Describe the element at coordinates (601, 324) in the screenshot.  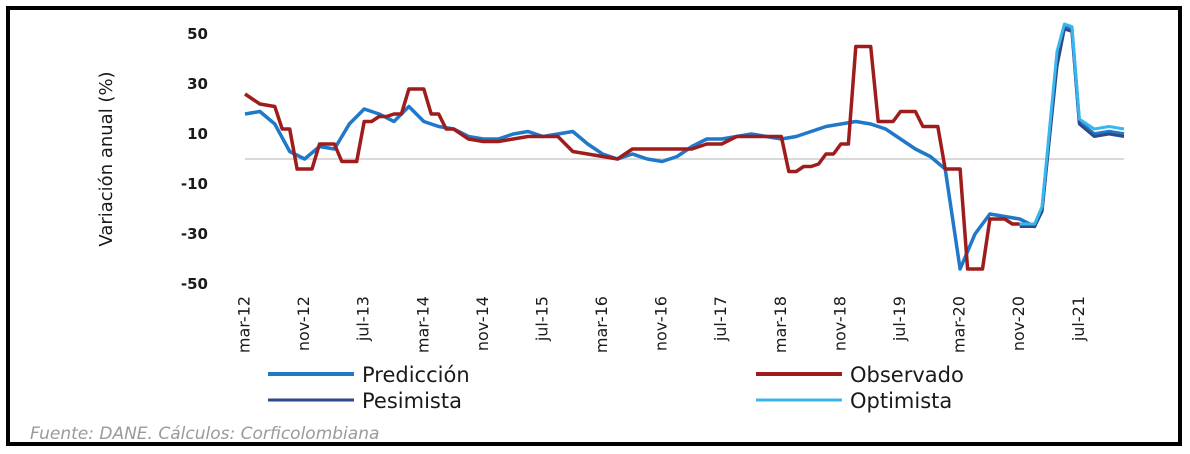
I see `x-tick-label: mar-16` at that location.